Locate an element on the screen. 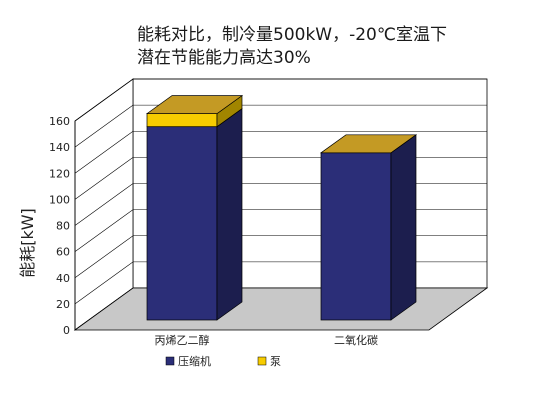  y-tick-label: 100 is located at coordinates (59, 199).